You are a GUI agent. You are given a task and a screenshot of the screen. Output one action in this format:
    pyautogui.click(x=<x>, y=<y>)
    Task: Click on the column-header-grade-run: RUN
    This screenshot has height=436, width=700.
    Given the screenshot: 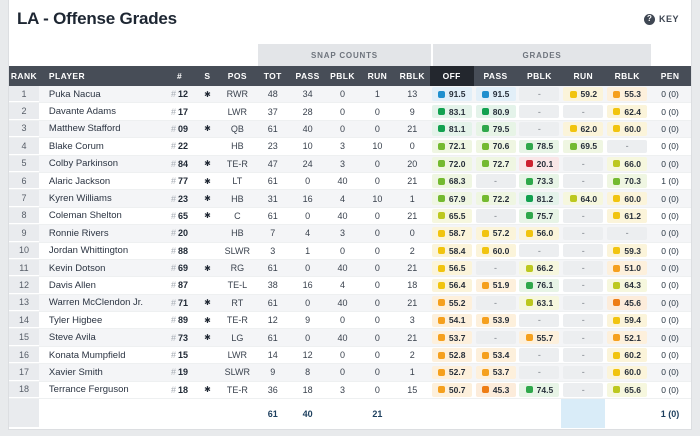 What is the action you would take?
    pyautogui.click(x=583, y=76)
    